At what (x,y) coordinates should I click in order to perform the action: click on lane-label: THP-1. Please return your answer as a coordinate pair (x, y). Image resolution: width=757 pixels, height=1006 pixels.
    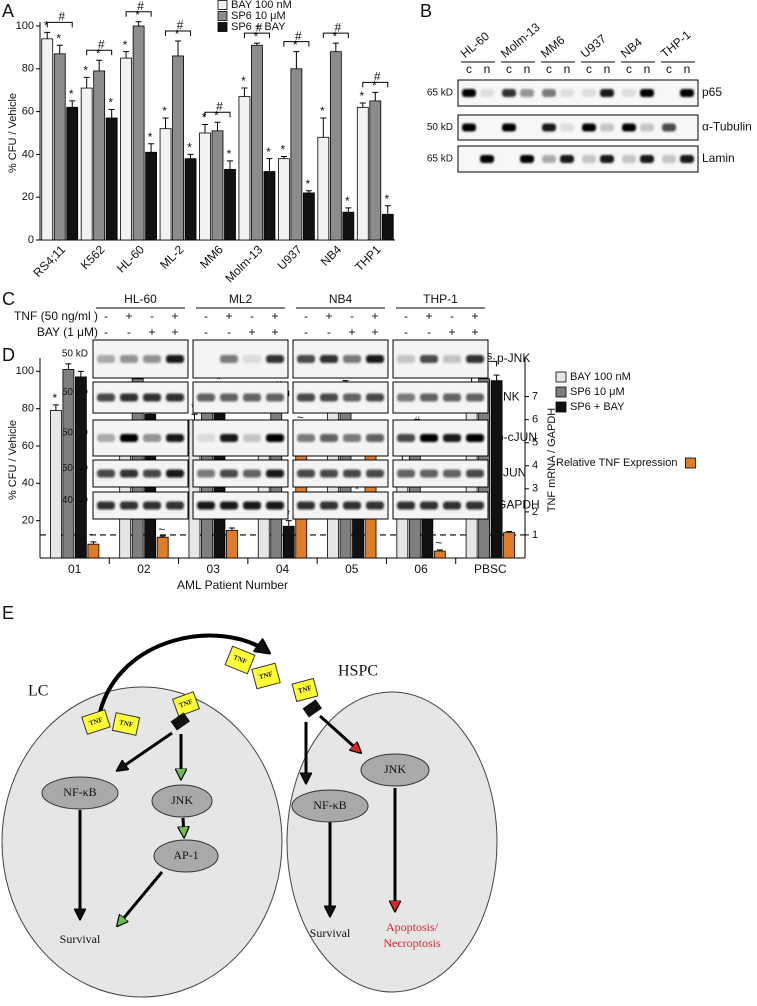
    Looking at the image, I should click on (676, 44).